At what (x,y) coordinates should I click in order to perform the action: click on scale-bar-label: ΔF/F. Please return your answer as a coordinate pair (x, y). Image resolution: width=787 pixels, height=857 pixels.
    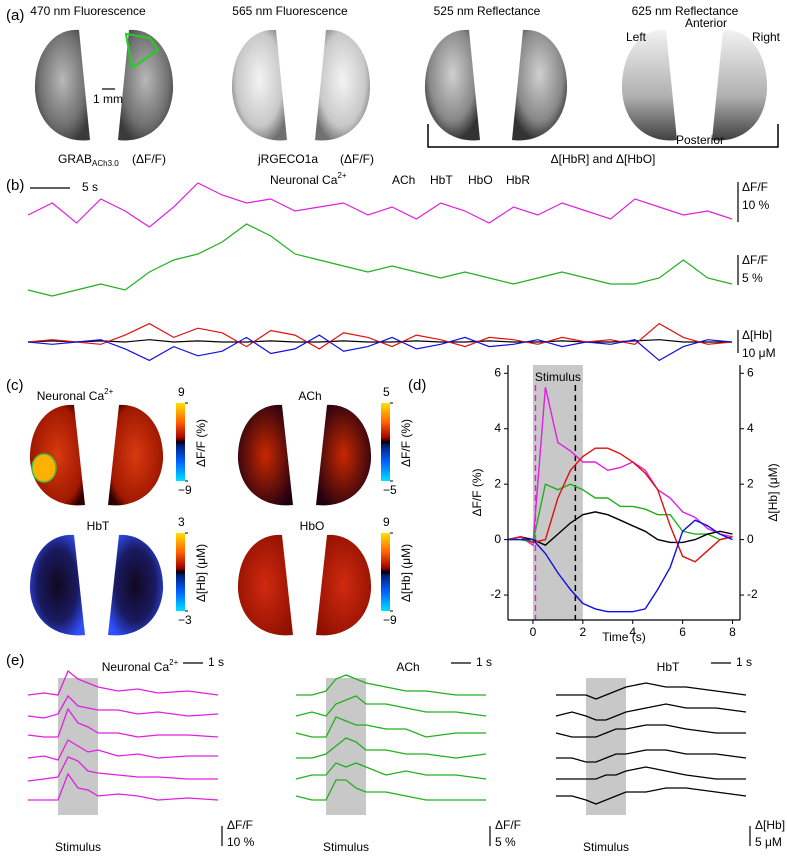
    Looking at the image, I should click on (755, 260).